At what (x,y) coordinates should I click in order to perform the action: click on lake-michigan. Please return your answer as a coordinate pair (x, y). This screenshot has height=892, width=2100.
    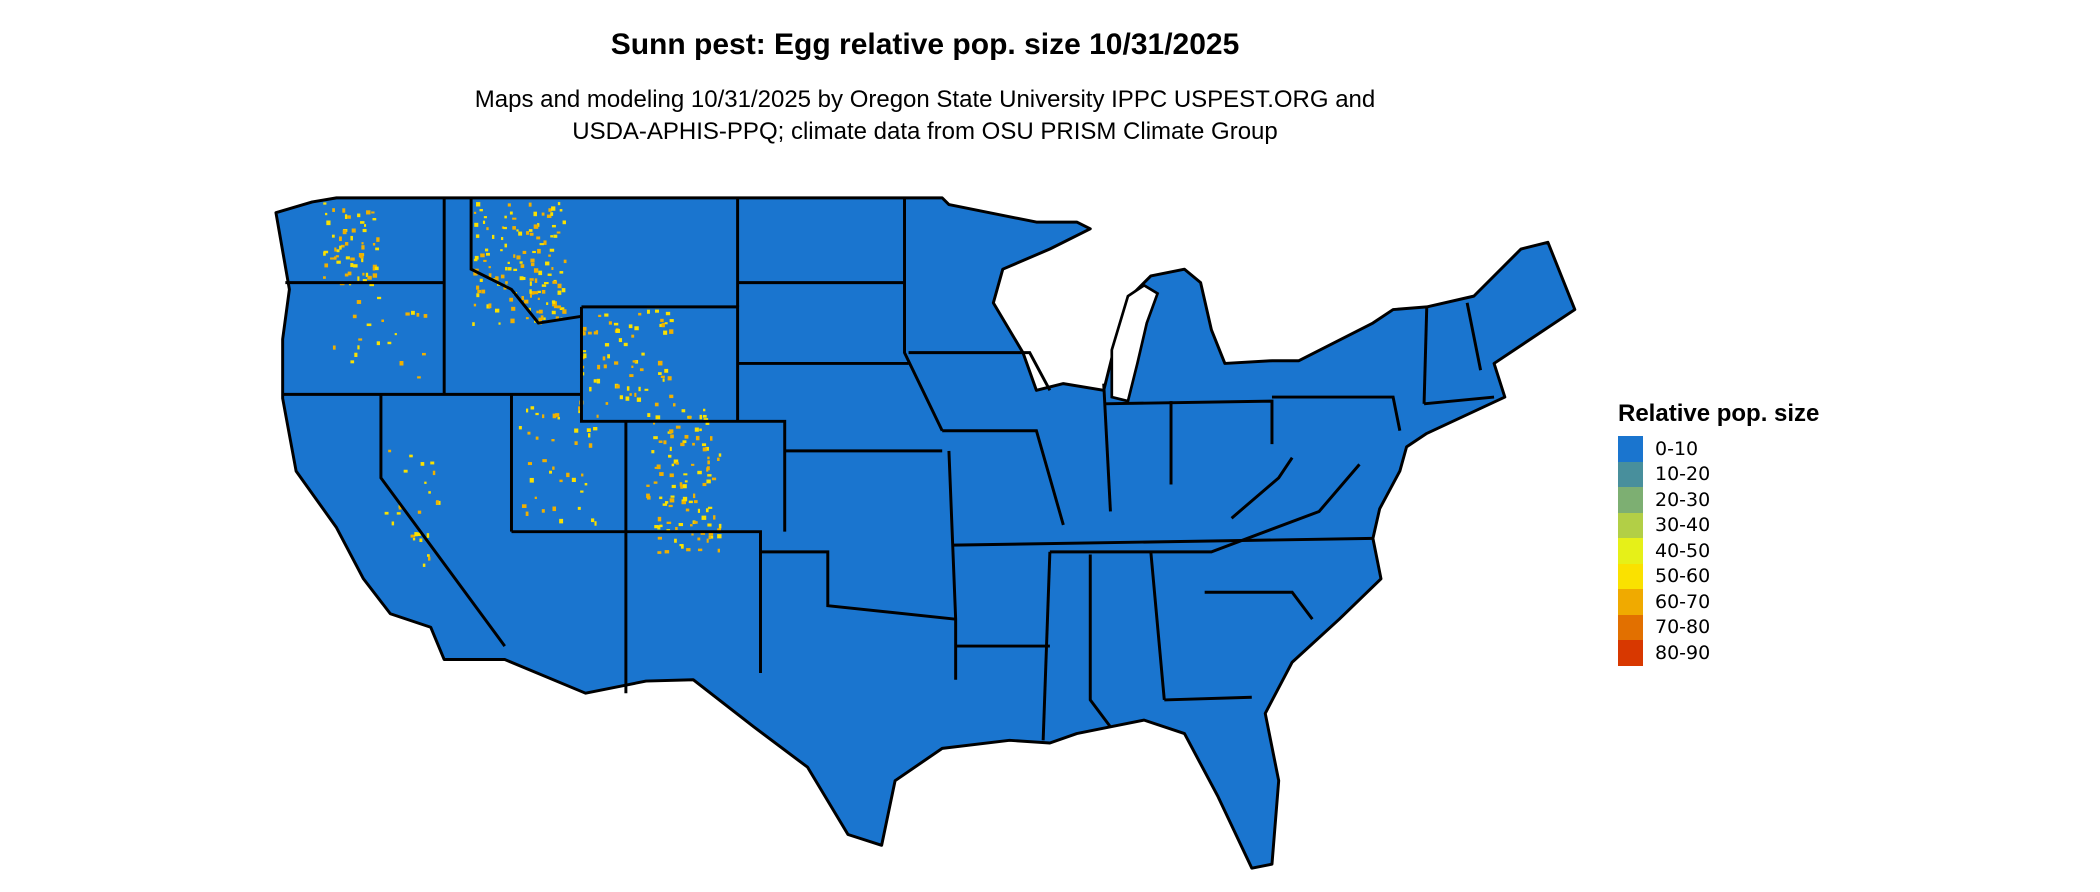
    Looking at the image, I should click on (1135, 343).